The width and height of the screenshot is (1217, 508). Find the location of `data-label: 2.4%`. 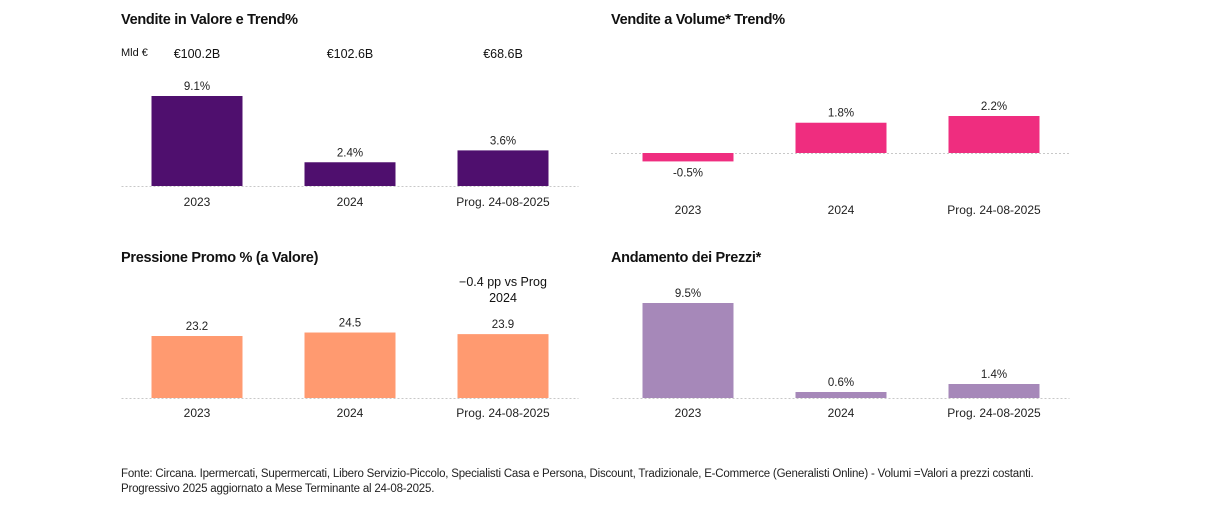

data-label: 2.4% is located at coordinates (350, 153).